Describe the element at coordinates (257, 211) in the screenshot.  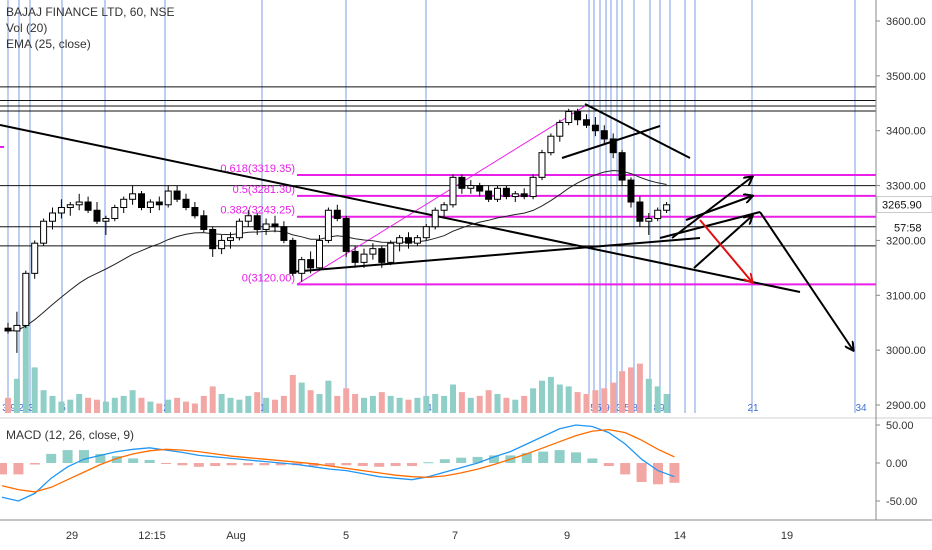
I see `fib-level-label: 0.382(3243.25)` at that location.